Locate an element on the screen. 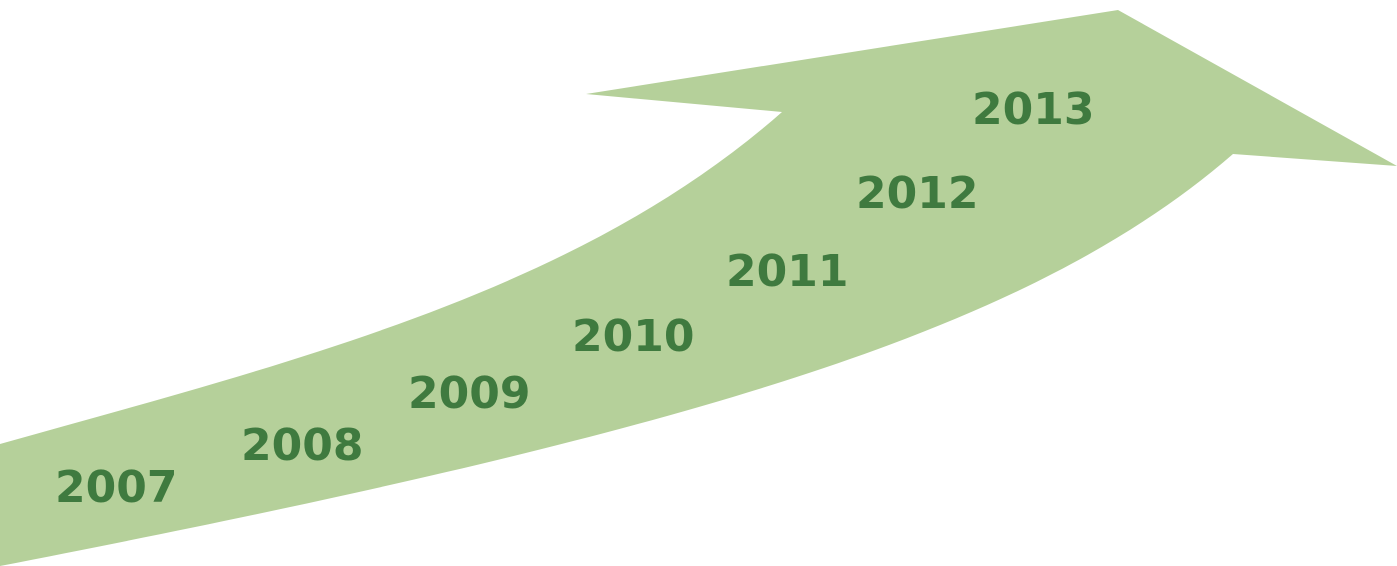 The width and height of the screenshot is (1397, 566). year-label-2012: 2012 is located at coordinates (917, 193).